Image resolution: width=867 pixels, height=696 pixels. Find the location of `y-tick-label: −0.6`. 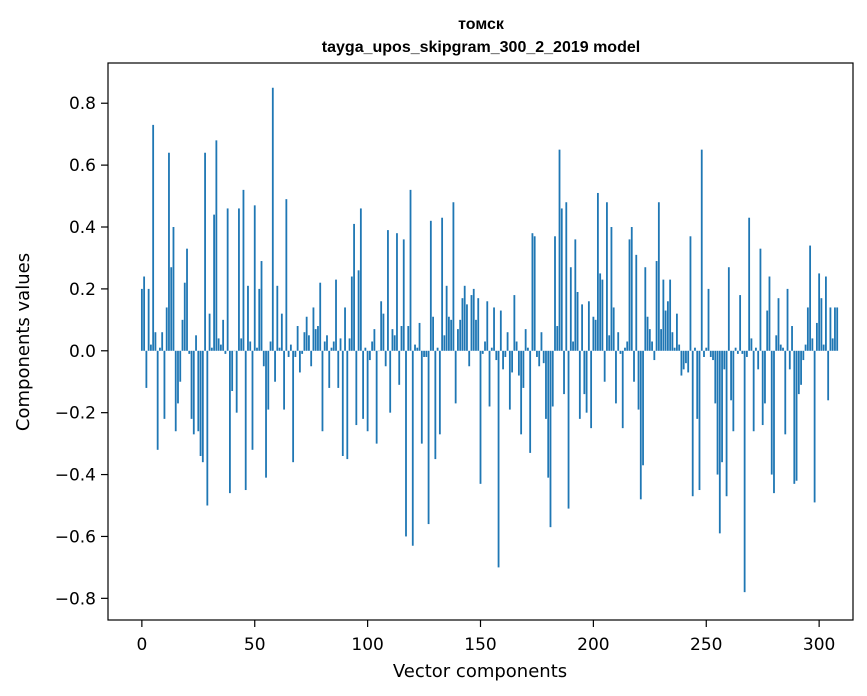

y-tick-label: −0.6 is located at coordinates (75, 537).